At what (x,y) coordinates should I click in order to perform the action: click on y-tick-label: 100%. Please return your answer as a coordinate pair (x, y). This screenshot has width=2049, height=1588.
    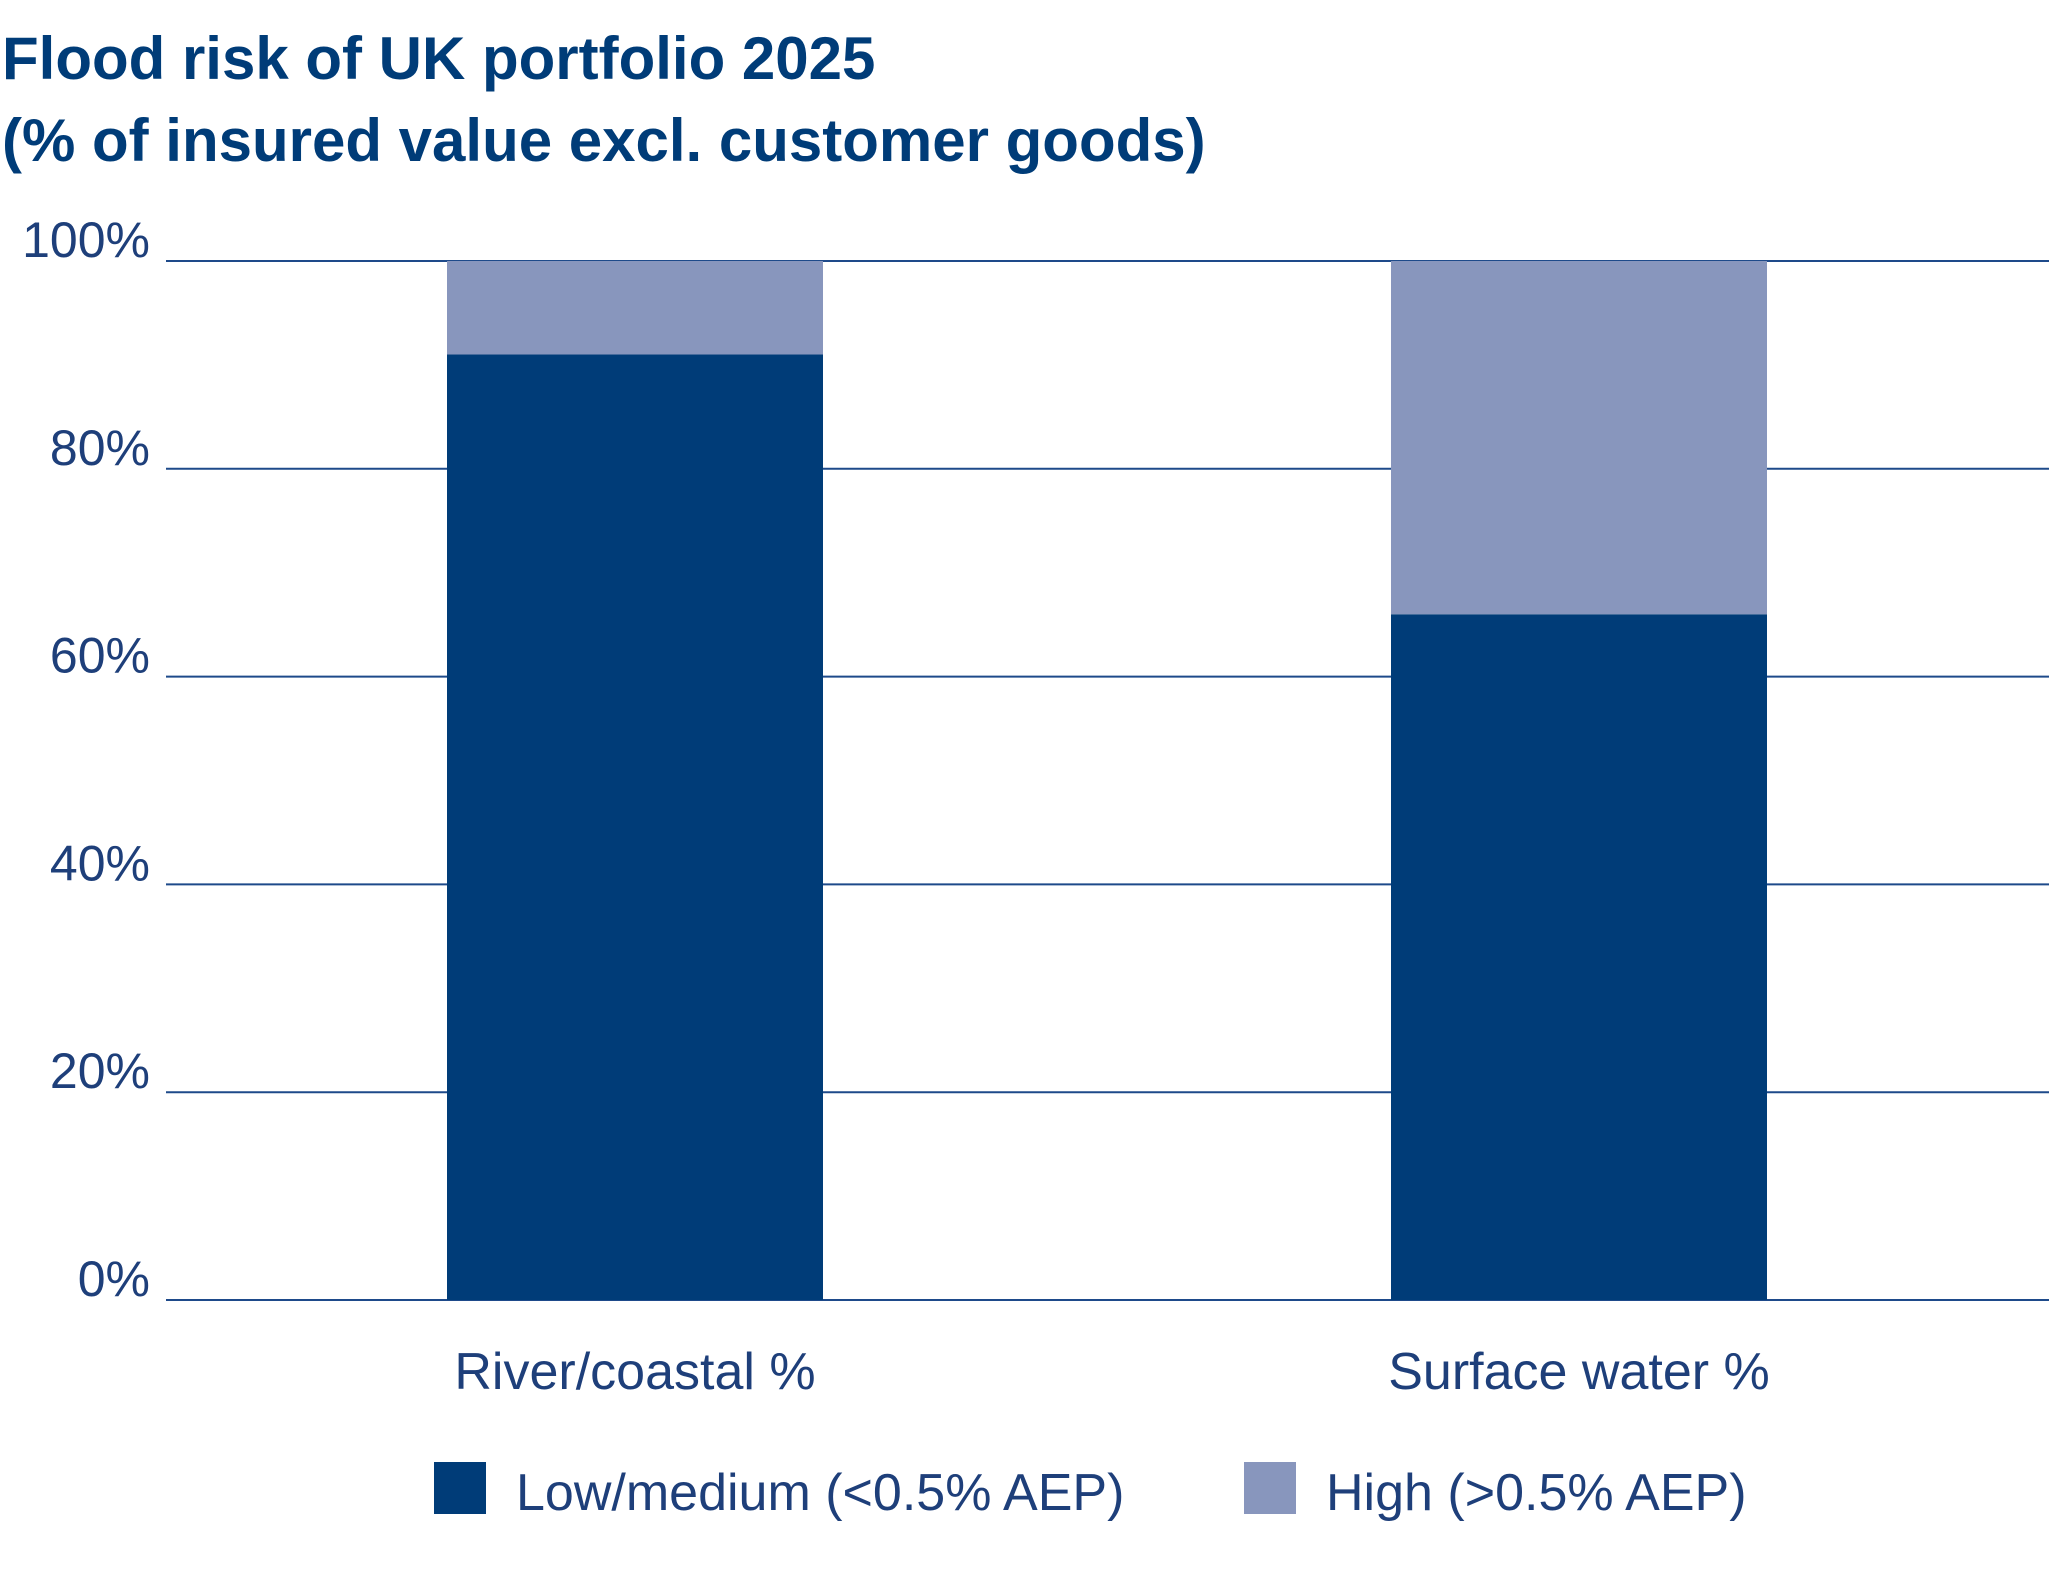
    Looking at the image, I should click on (86, 240).